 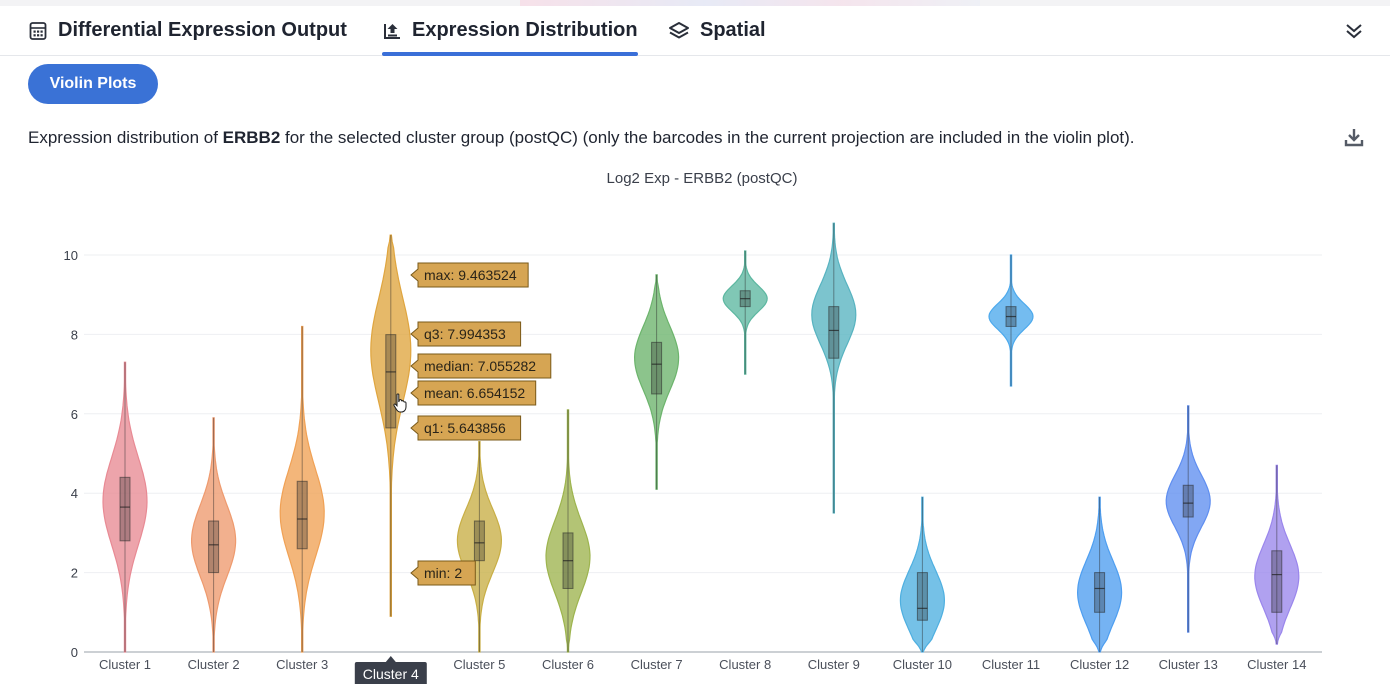 I want to click on x-tick-label: Cluster 14, so click(x=1276, y=664).